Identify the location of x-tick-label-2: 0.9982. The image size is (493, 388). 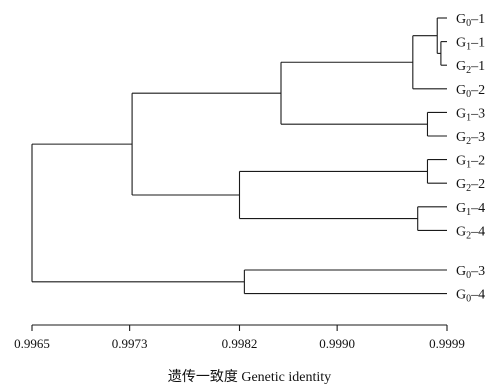
(240, 343).